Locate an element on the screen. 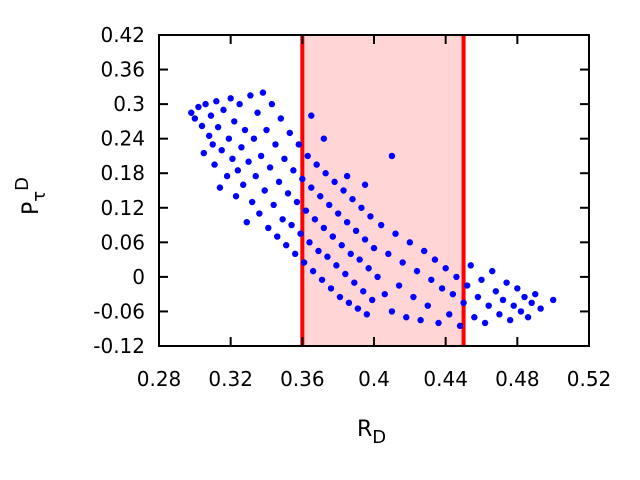 Image resolution: width=640 pixels, height=480 pixels. y-tick-label: -0.06 is located at coordinates (119, 311).